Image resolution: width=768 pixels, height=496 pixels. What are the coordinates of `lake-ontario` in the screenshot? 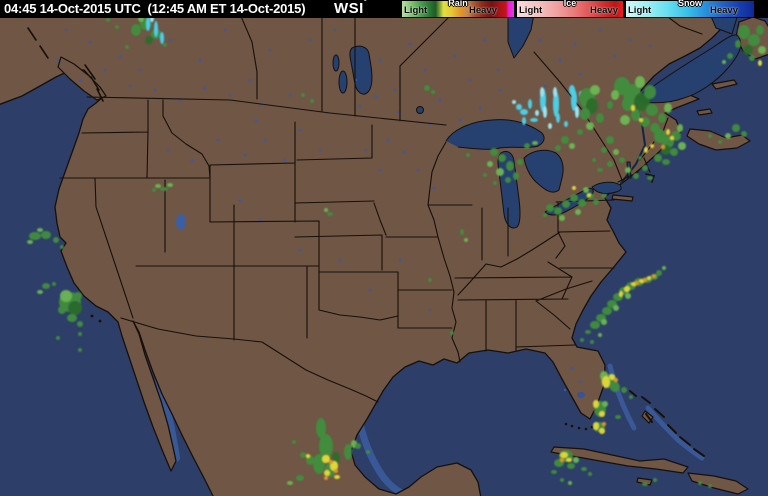 It's located at (606, 188).